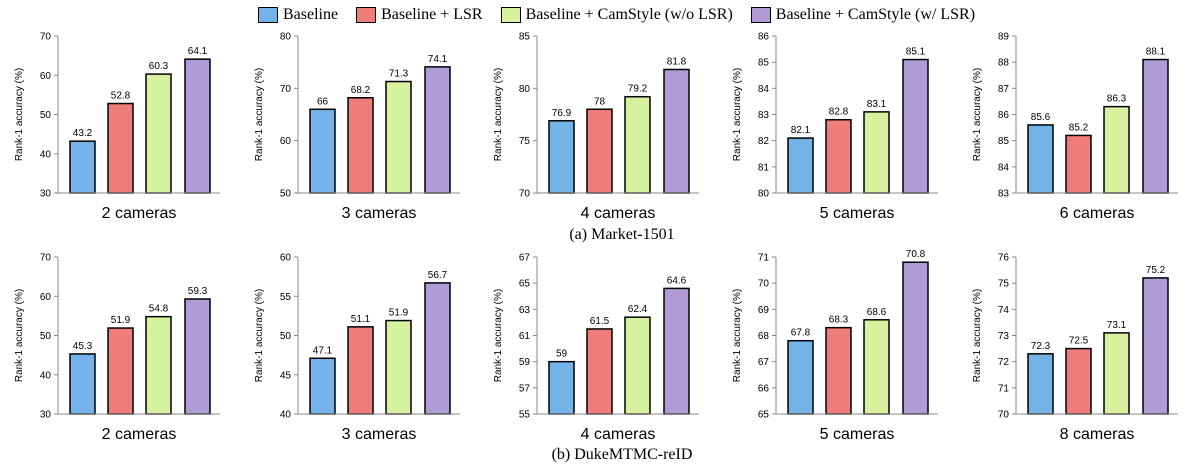 The image size is (1194, 469). What do you see at coordinates (618, 434) in the screenshot?
I see `chart-8-x-label: 4 cameras` at bounding box center [618, 434].